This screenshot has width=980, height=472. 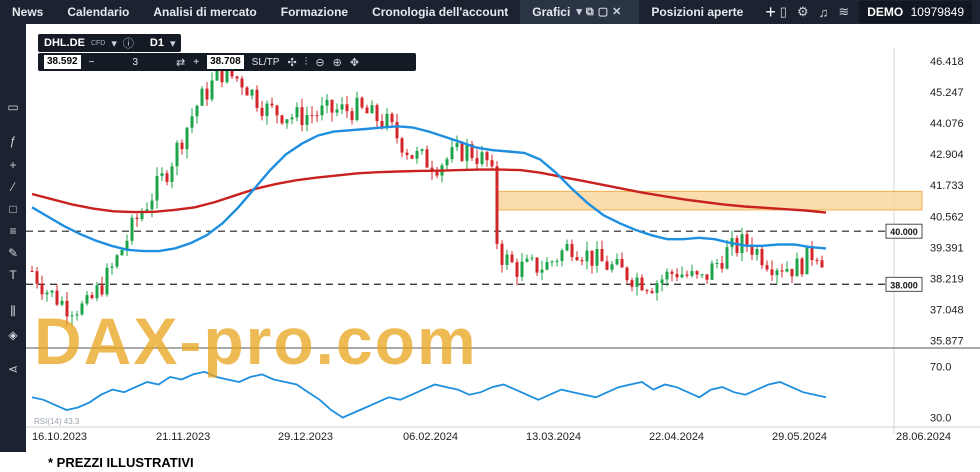 What do you see at coordinates (617, 12) in the screenshot?
I see `close-icon: ✕` at bounding box center [617, 12].